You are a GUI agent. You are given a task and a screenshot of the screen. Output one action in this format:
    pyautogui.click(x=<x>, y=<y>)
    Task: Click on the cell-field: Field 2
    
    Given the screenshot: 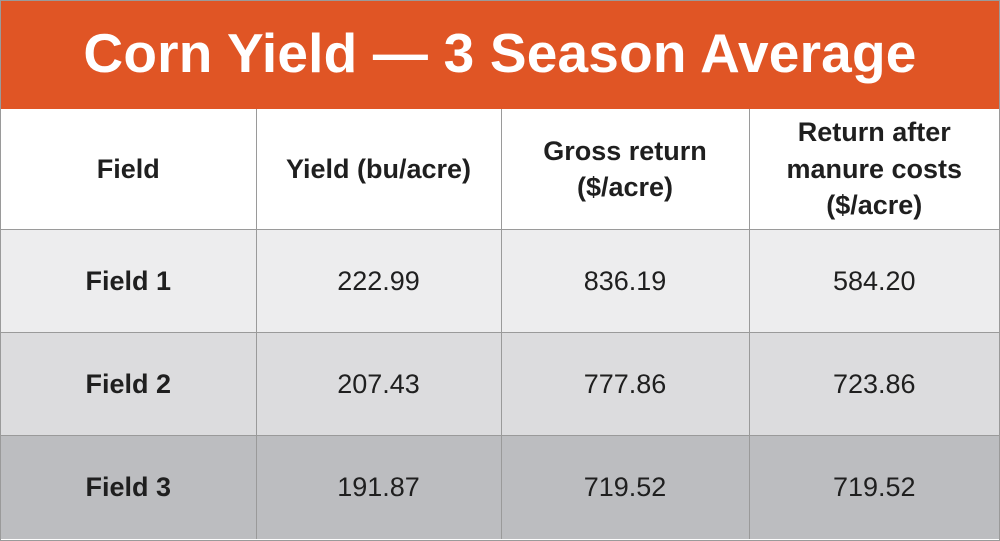 What is the action you would take?
    pyautogui.click(x=129, y=384)
    